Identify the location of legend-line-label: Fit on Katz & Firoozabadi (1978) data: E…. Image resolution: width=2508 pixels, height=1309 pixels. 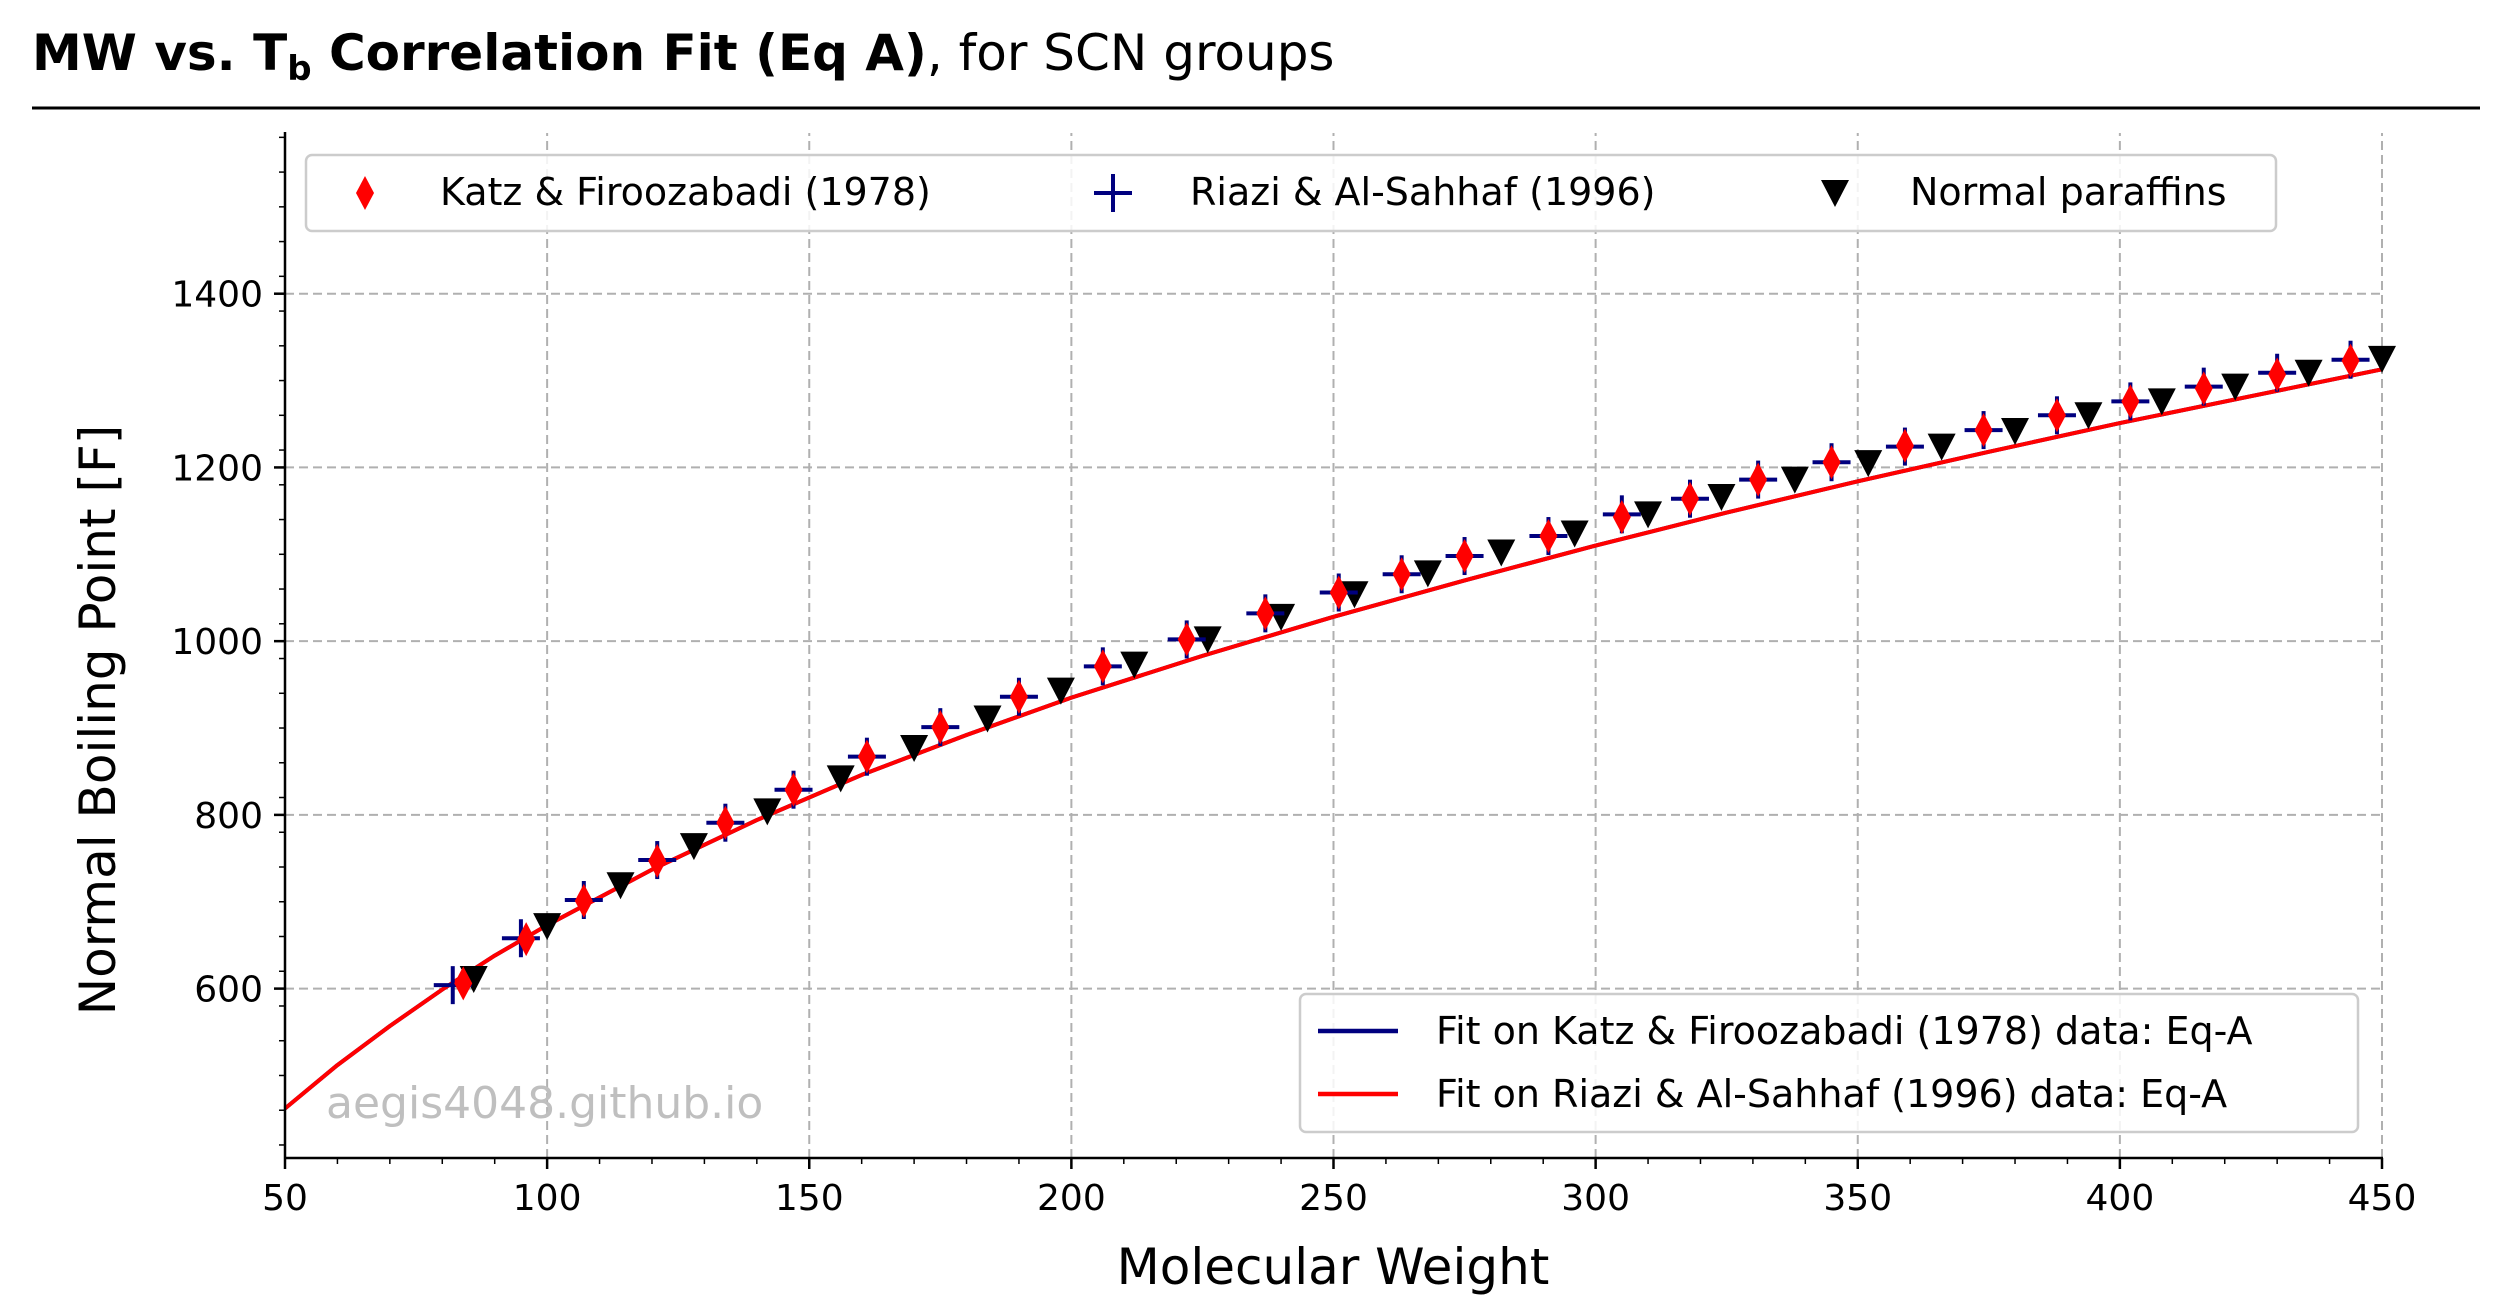
(1844, 1031).